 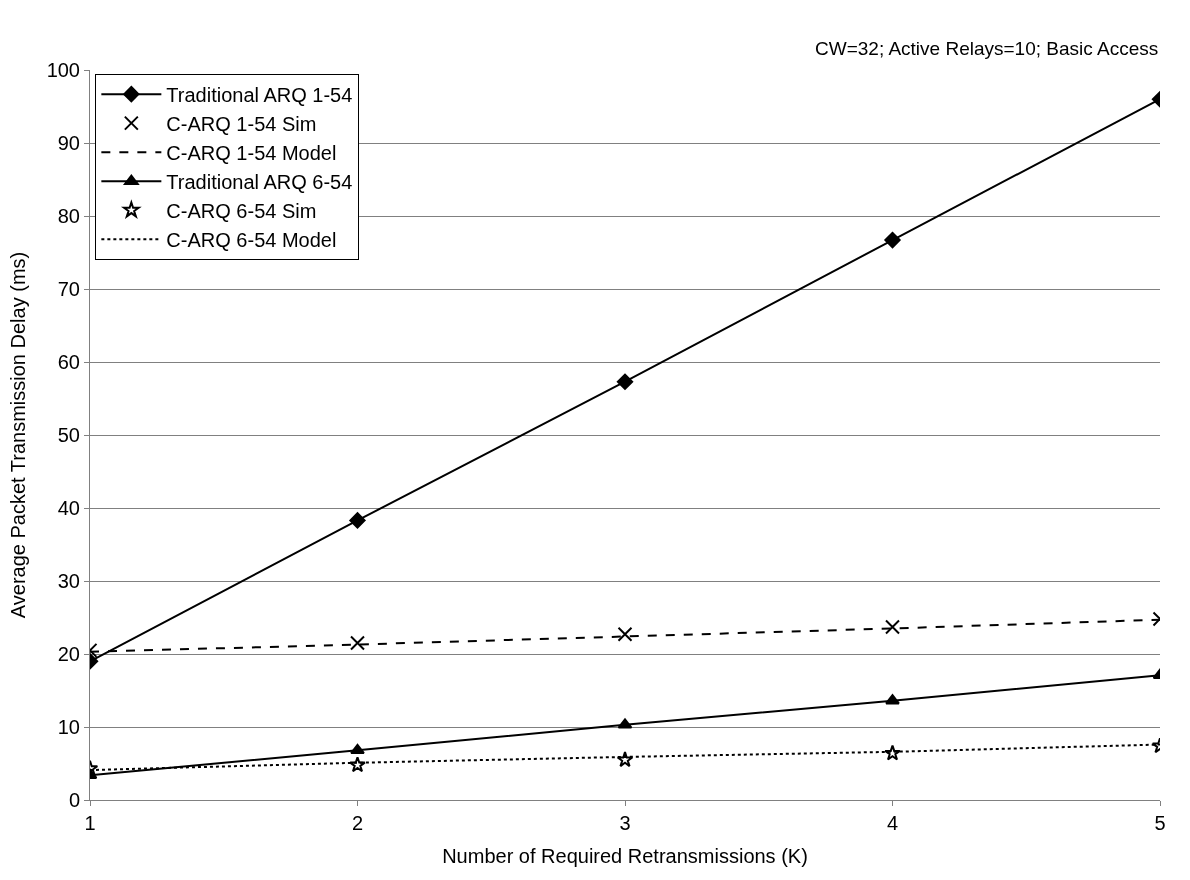 I want to click on x-tick-label: 5, so click(x=1160, y=823).